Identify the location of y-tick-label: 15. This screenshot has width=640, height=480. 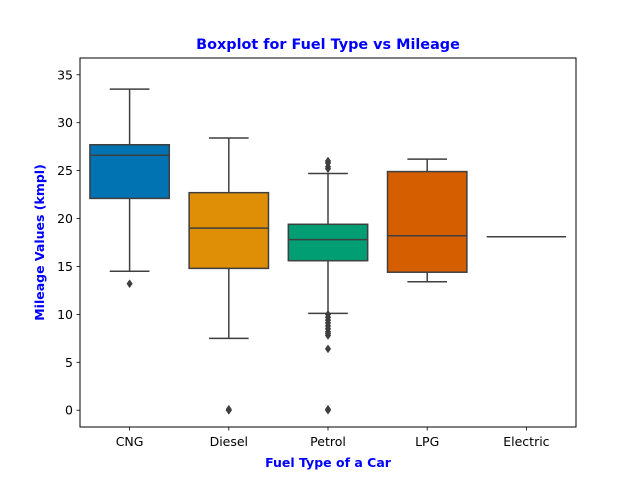
(65, 266).